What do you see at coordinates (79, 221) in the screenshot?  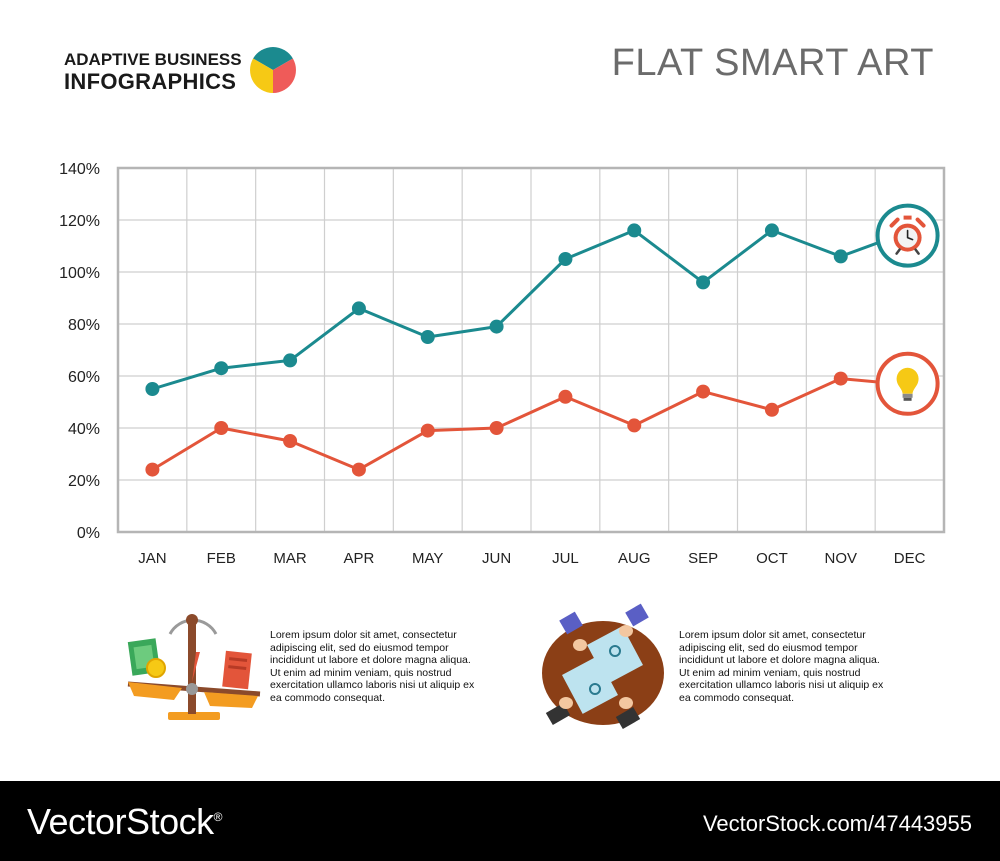 I see `y-tick-label: 120%` at bounding box center [79, 221].